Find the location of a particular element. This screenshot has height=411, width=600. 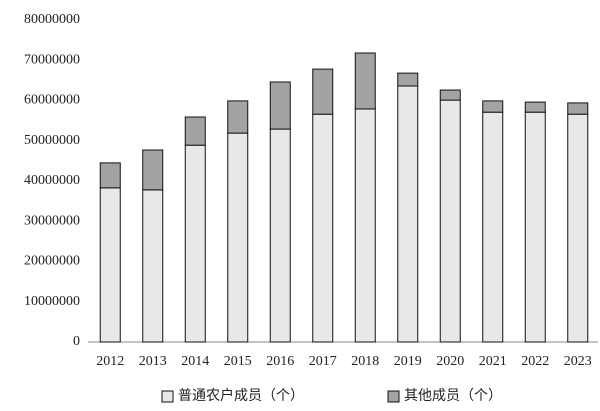

y-tick-label: 80000000 is located at coordinates (52, 19).